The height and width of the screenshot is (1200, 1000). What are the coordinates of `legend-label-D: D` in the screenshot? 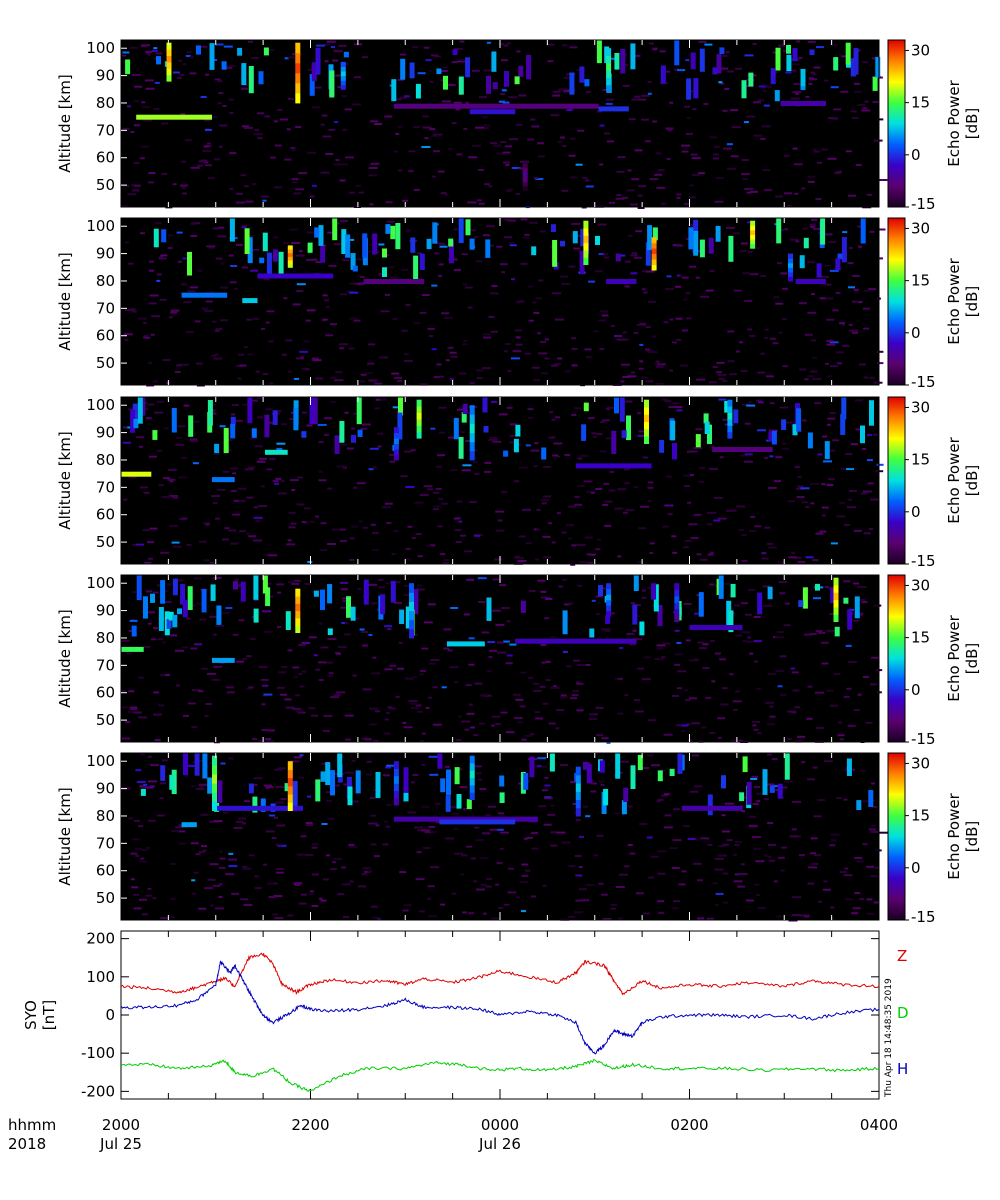 It's located at (903, 1013).